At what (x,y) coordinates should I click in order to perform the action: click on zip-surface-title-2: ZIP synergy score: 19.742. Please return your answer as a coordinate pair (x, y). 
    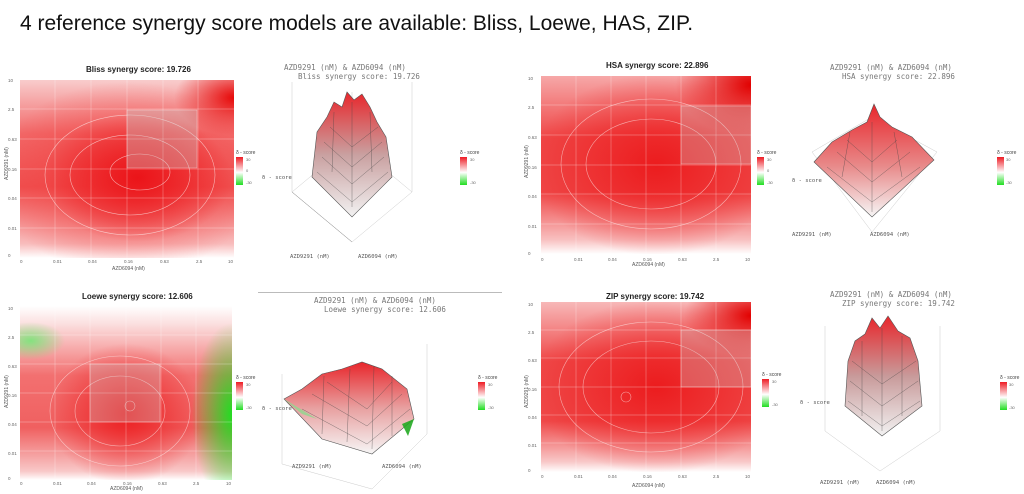
    Looking at the image, I should click on (898, 303).